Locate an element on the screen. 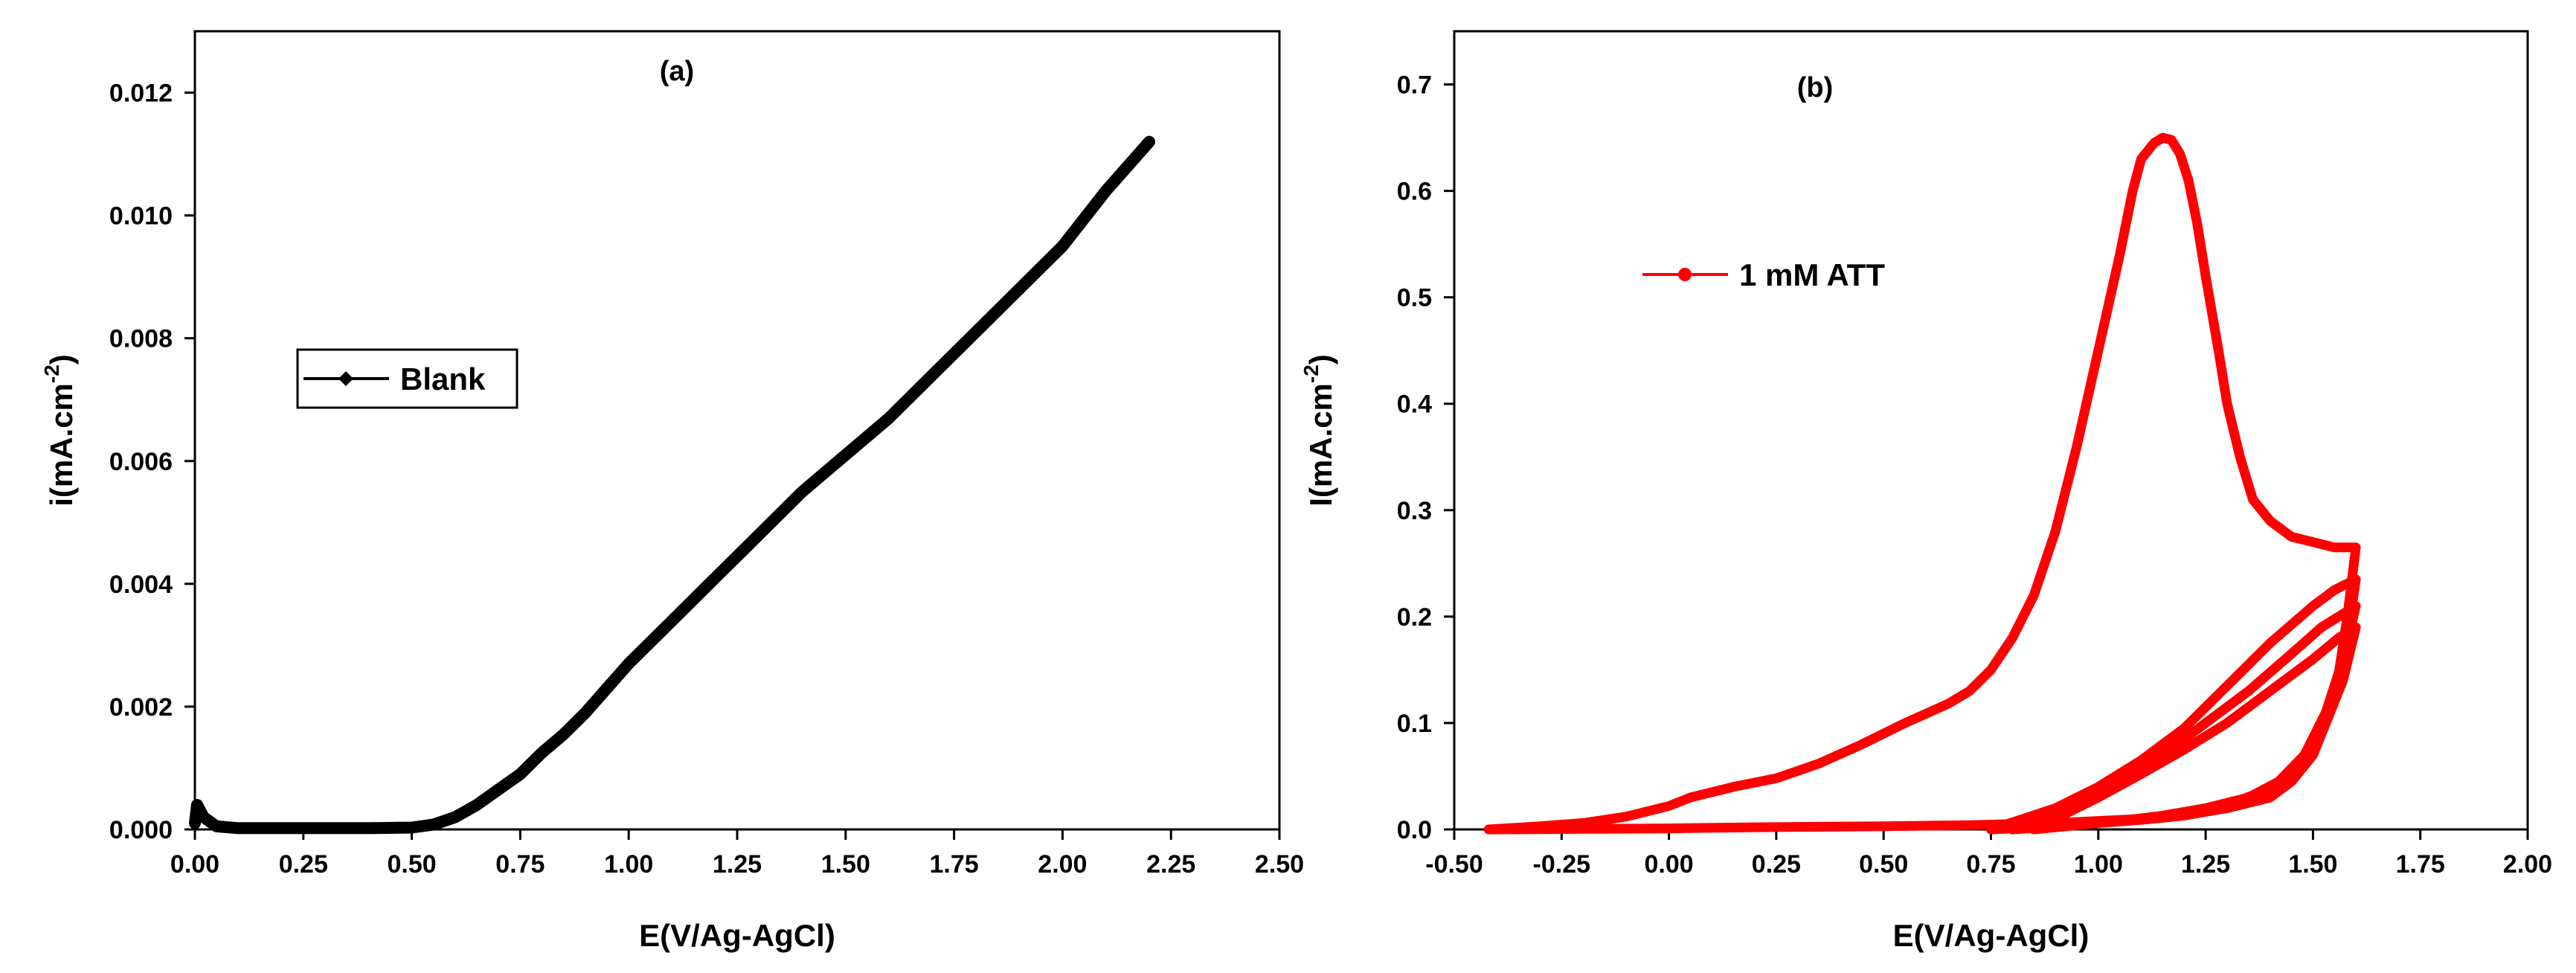 The image size is (2576, 973). legend: 1 mM ATT is located at coordinates (1763, 274).